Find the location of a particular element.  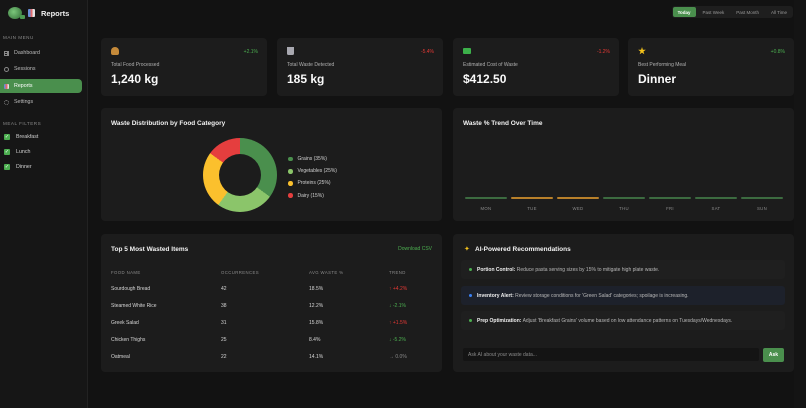

stat-value: $412.50 is located at coordinates (485, 79).